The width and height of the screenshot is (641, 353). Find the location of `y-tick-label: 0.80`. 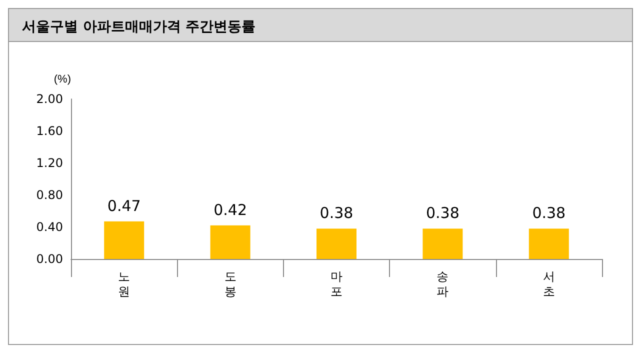

y-tick-label: 0.80 is located at coordinates (49, 195).